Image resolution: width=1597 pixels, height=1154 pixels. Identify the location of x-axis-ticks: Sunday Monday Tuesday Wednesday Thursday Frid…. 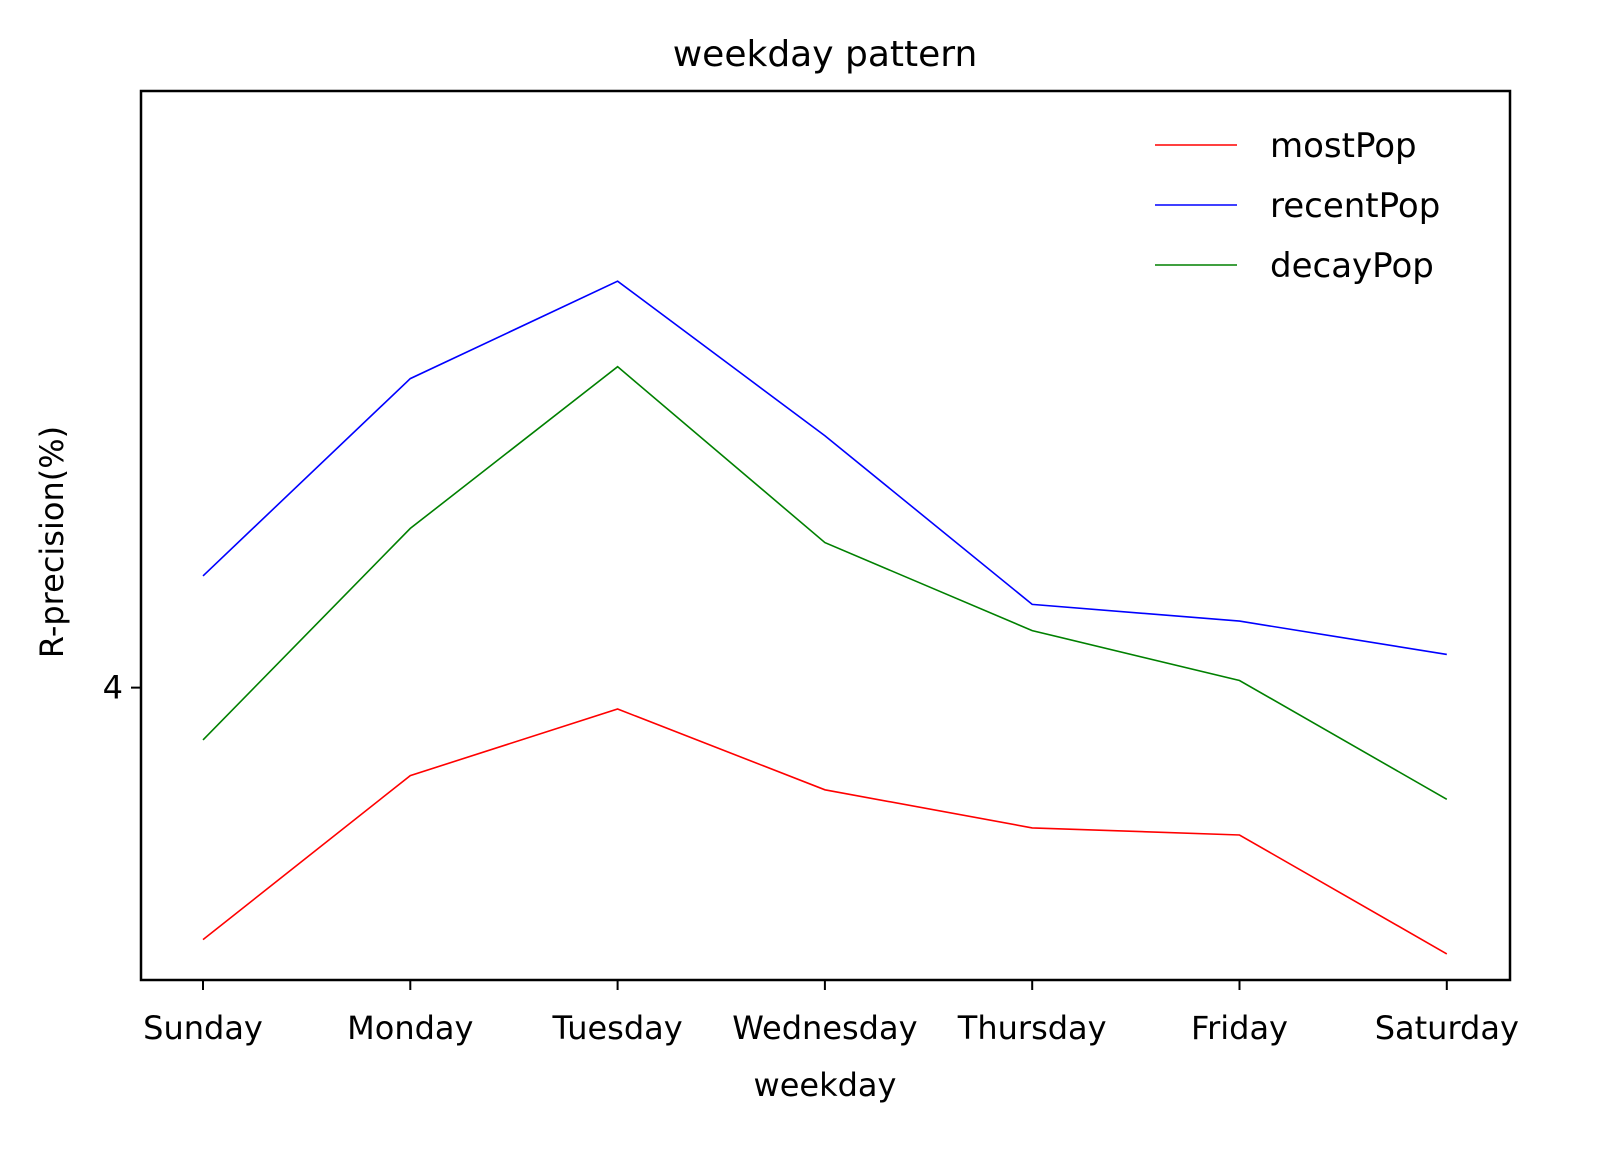
(831, 1013).